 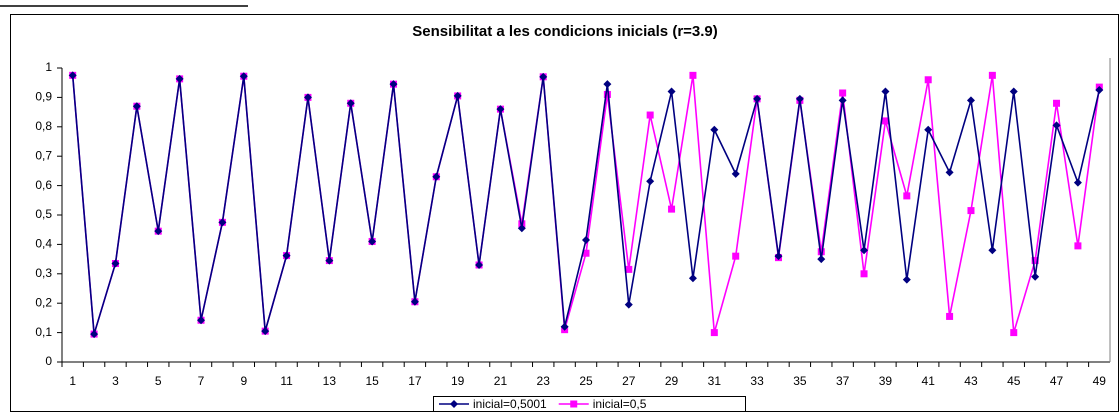 I want to click on y-tick-label: 0,3, so click(x=43, y=273).